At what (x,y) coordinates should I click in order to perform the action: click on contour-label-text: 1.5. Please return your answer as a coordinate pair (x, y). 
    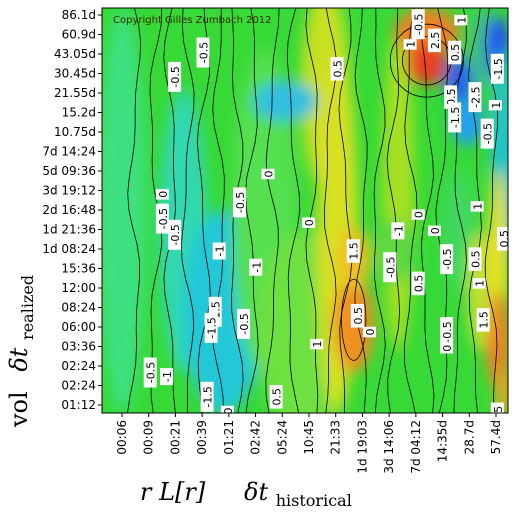
    Looking at the image, I should click on (484, 320).